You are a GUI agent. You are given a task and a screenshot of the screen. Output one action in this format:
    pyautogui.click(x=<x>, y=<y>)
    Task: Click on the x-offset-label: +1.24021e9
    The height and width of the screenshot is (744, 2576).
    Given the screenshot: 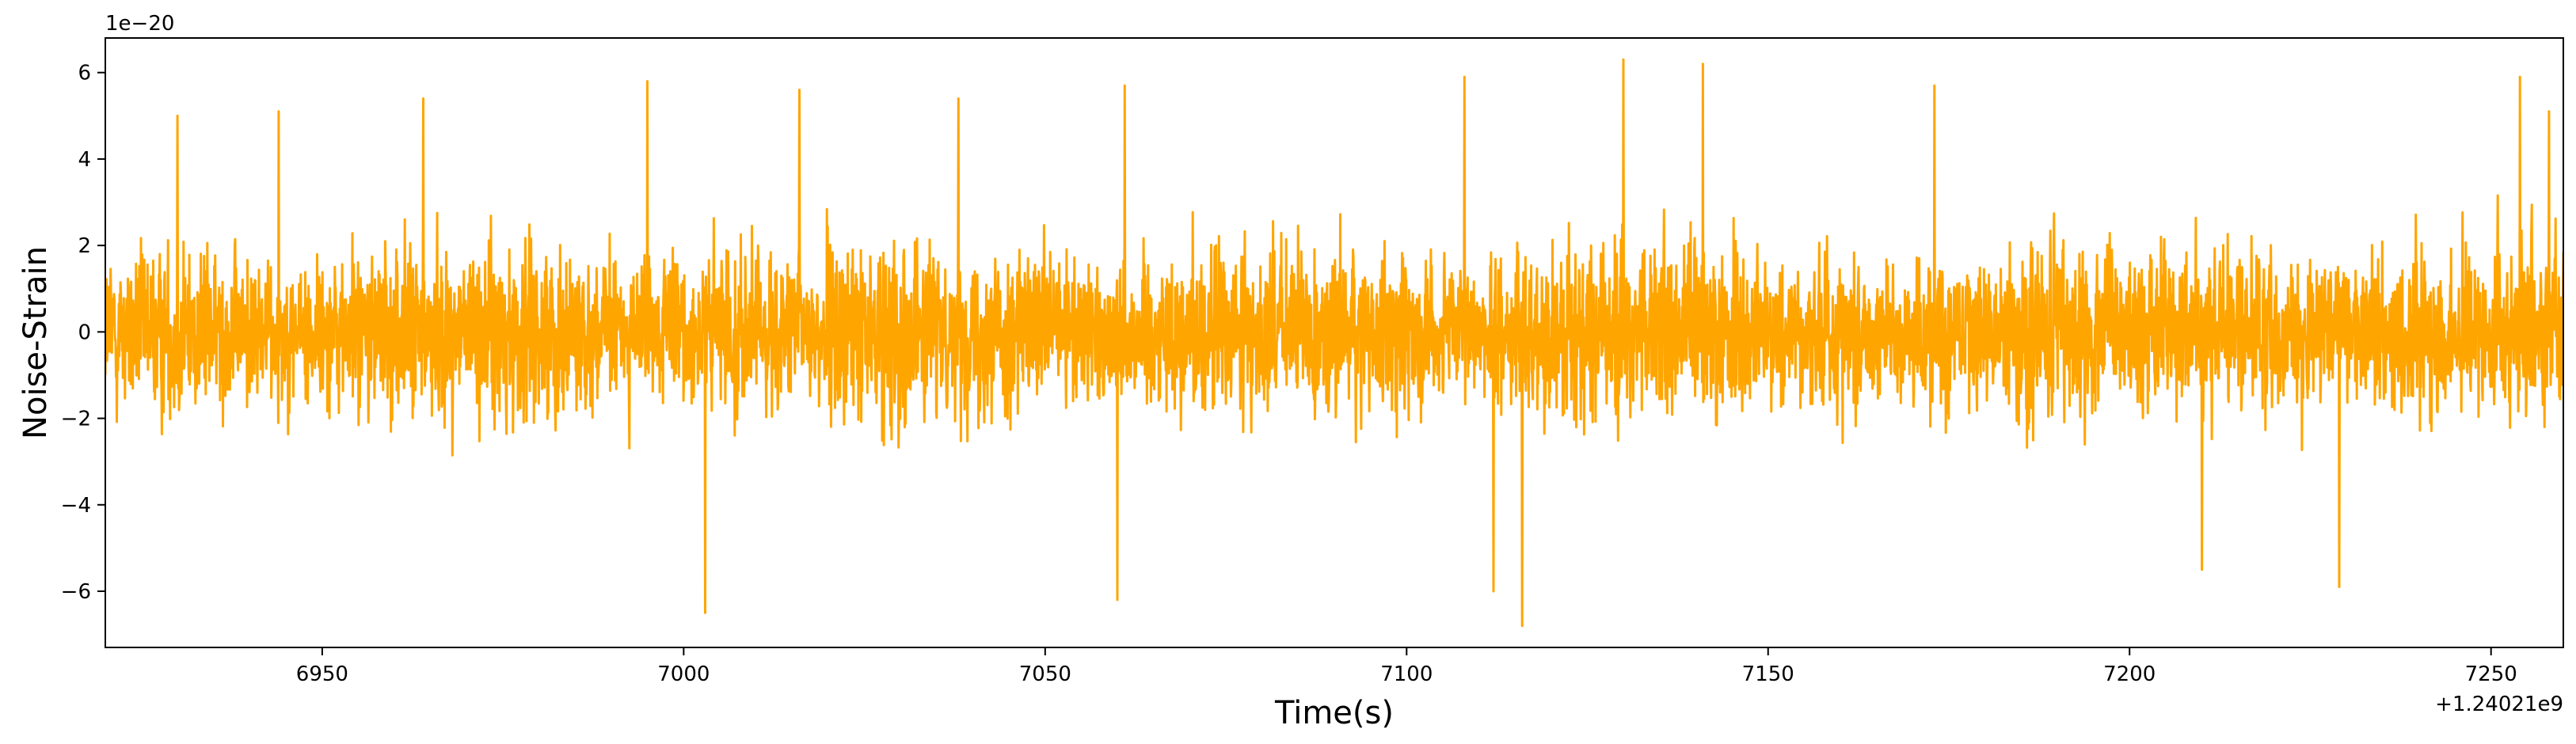 What is the action you would take?
    pyautogui.click(x=2499, y=704)
    